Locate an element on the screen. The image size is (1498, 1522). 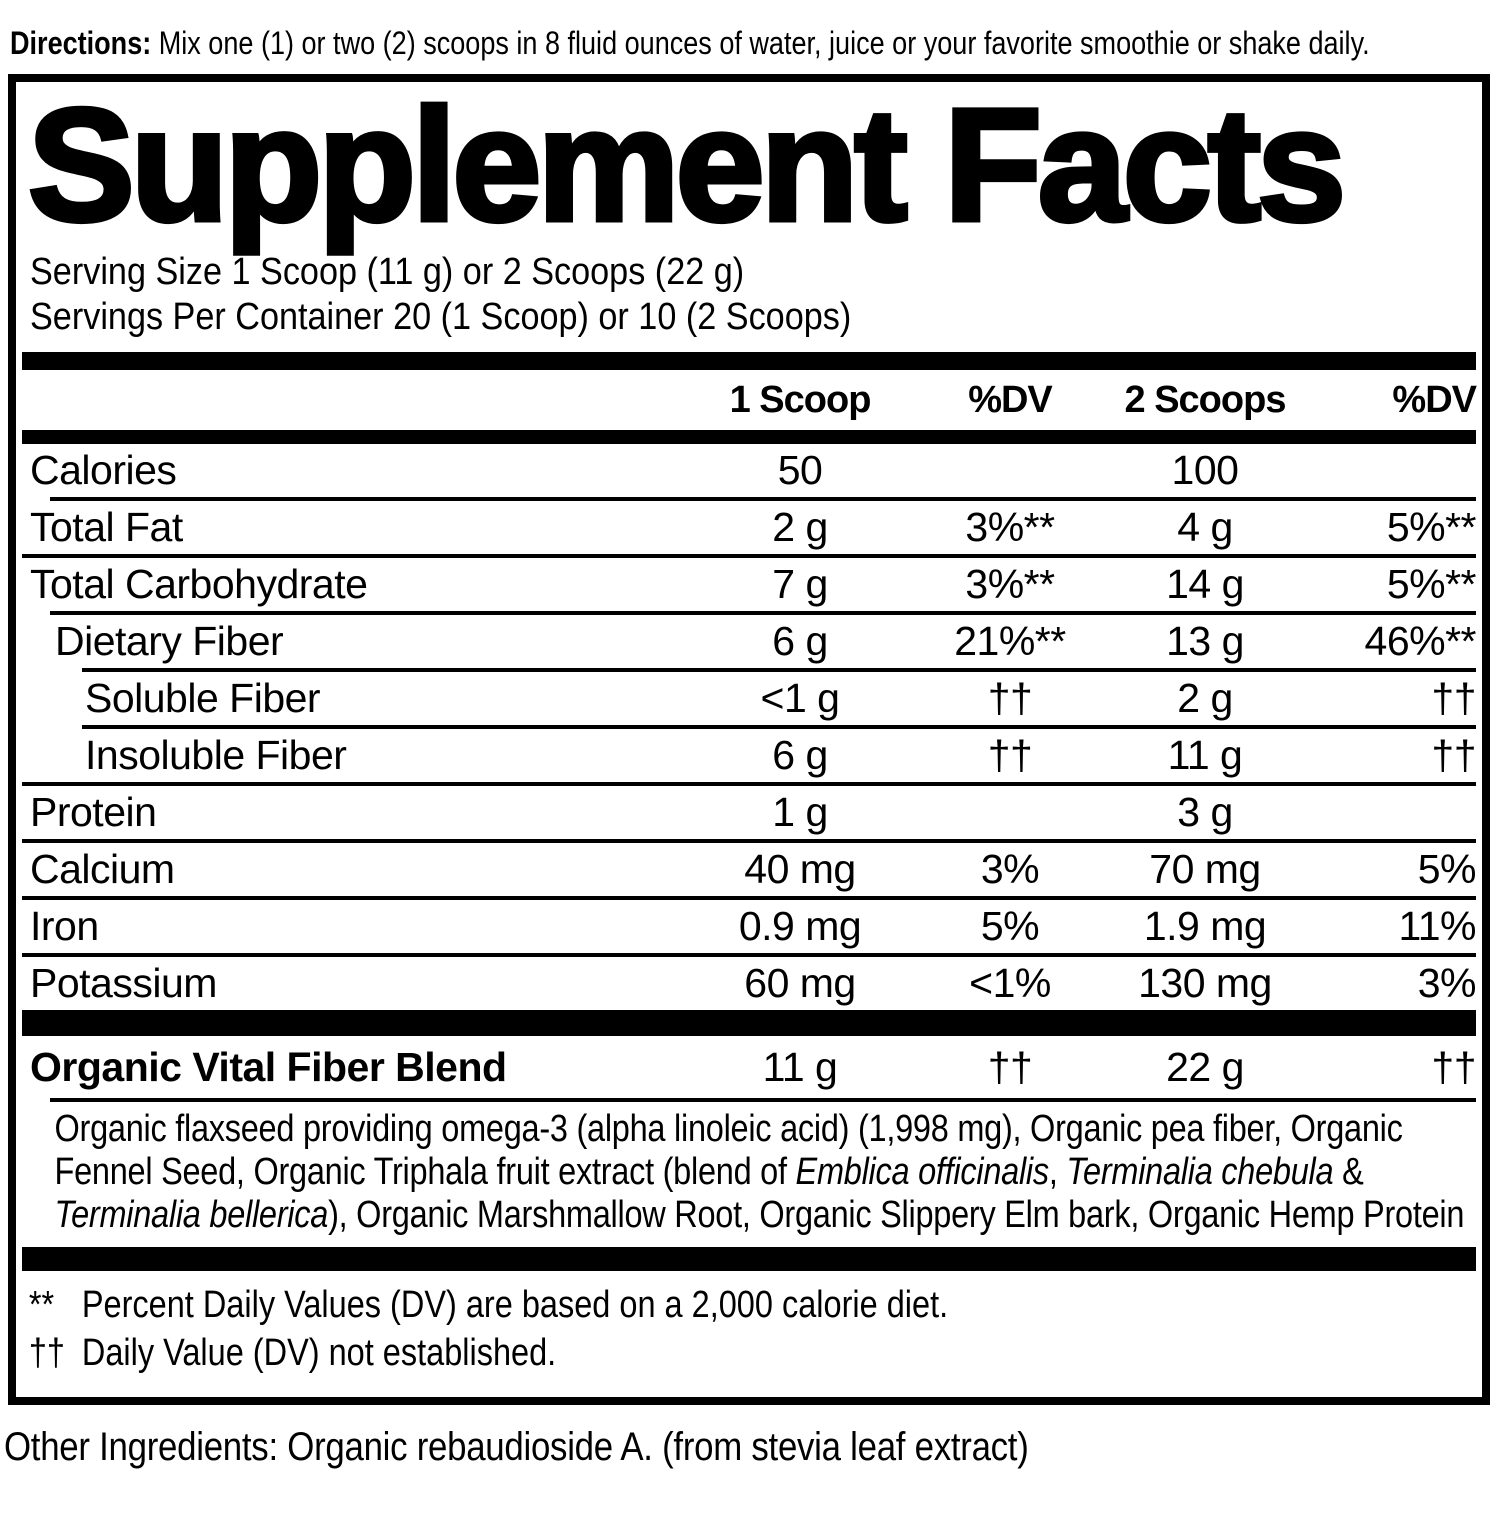
table-row-soluble-fiber: Soluble Fiber <1 g †† 2 g †† is located at coordinates (749, 698).